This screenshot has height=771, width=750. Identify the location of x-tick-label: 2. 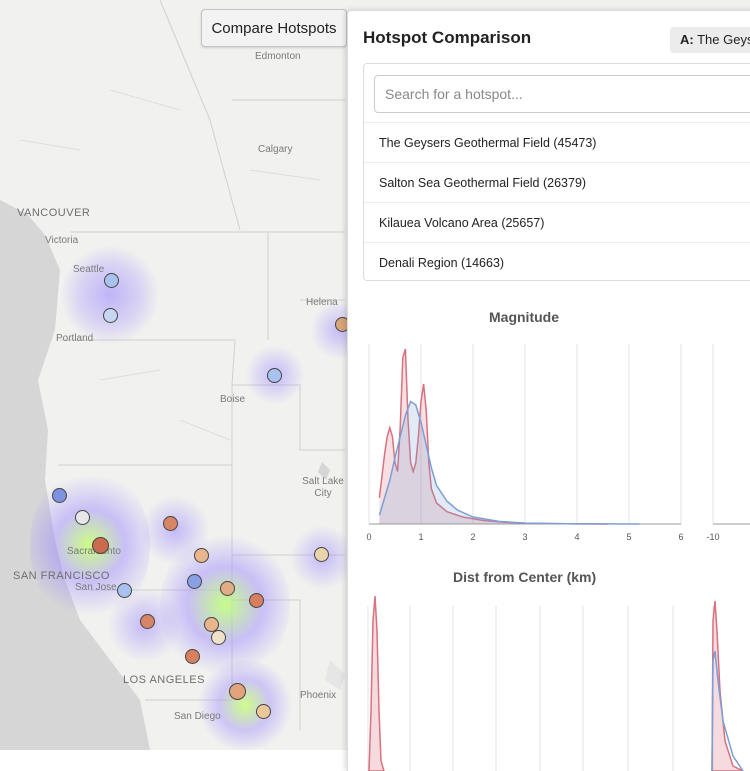
(472, 537).